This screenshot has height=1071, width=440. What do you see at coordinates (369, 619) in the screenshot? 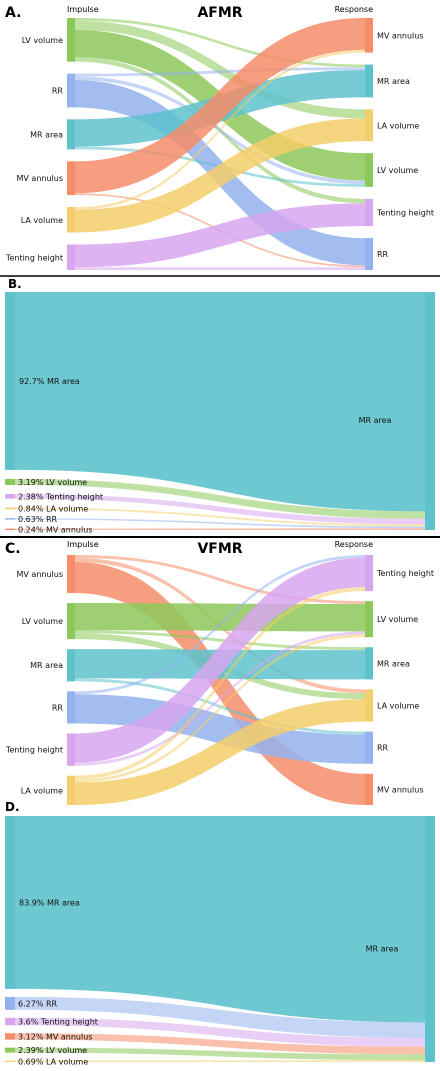
I see `response-node-lv-volume` at bounding box center [369, 619].